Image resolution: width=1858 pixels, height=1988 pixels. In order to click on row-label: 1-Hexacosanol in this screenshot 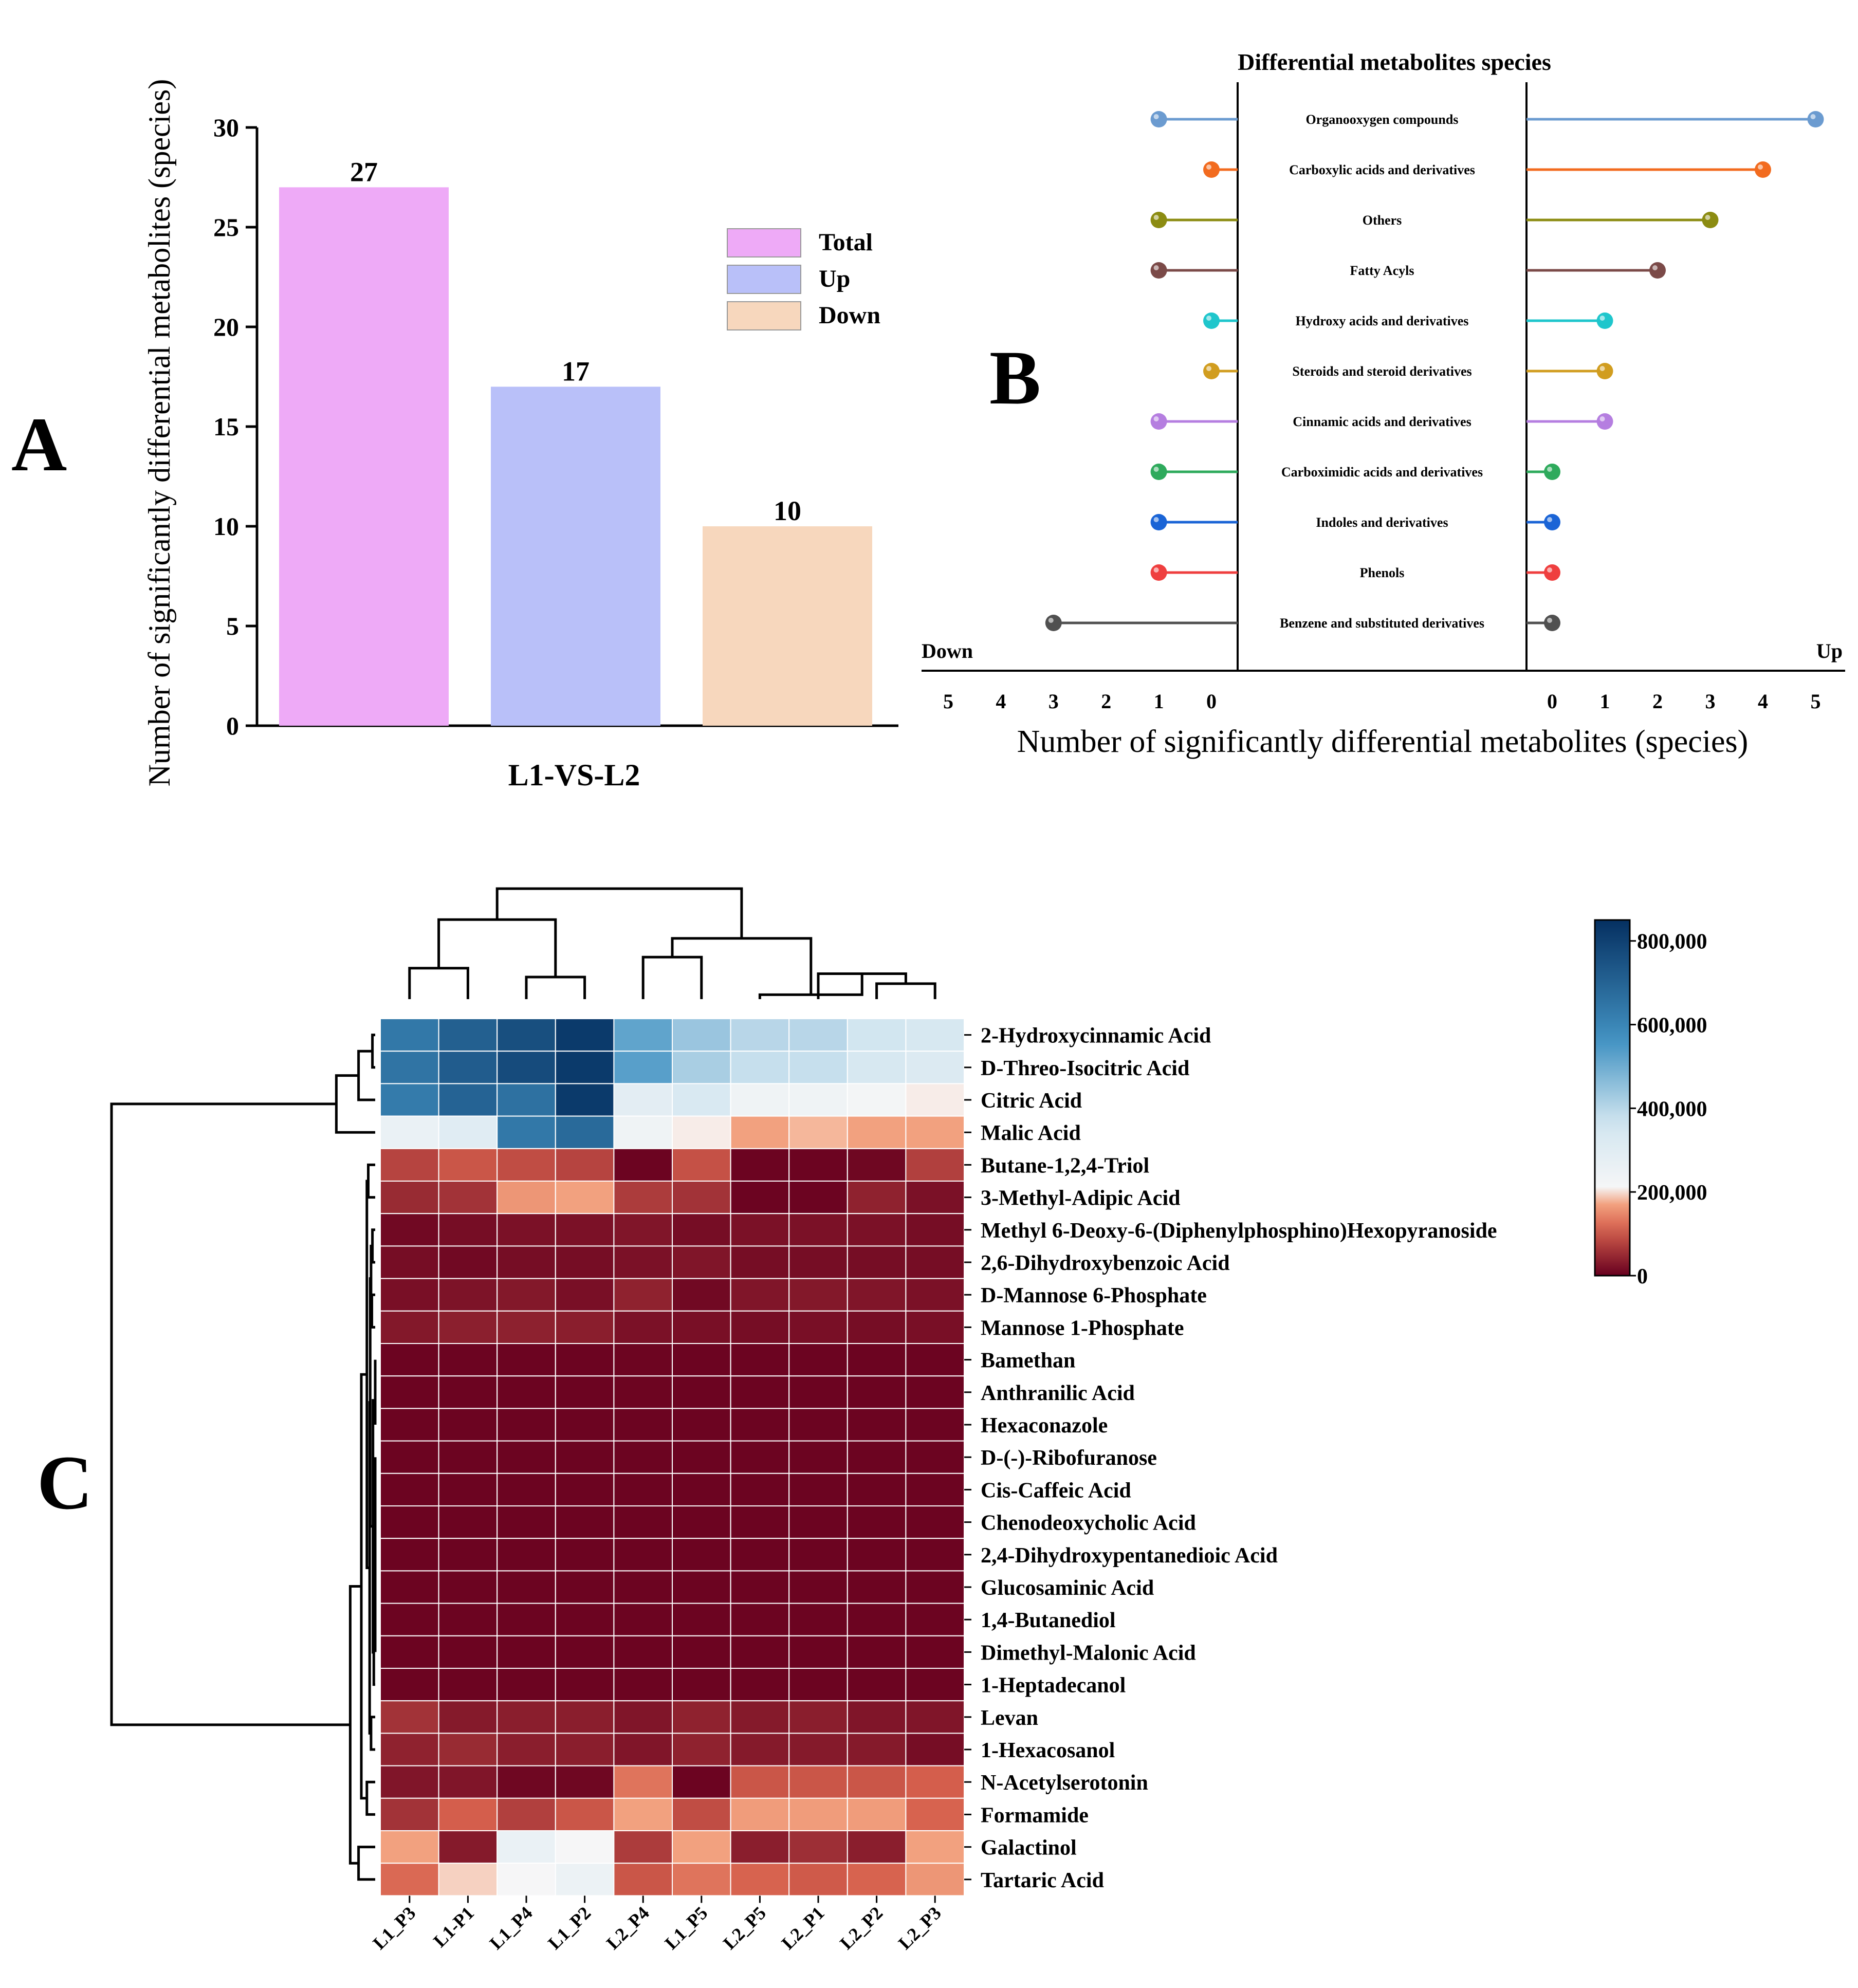, I will do `click(1048, 1750)`.